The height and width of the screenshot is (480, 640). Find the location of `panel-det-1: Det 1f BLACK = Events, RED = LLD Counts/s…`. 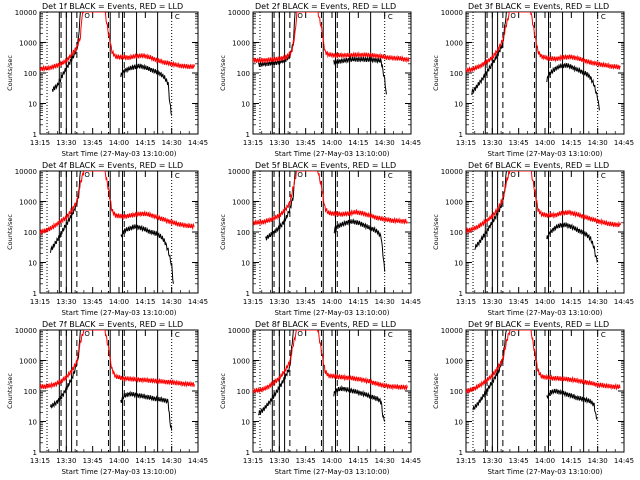

panel-det-1: Det 1f BLACK = Events, RED = LLD Counts/s… is located at coordinates (107, 80).